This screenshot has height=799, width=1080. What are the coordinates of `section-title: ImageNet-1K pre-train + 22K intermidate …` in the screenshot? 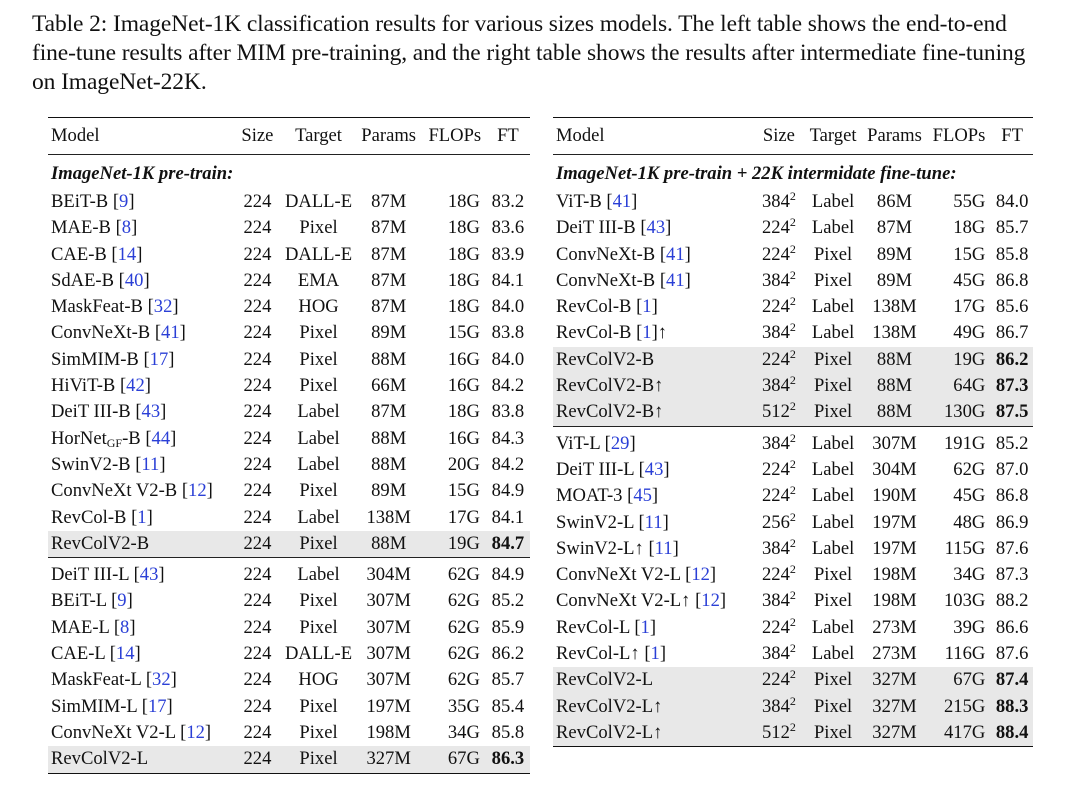 It's located at (756, 173).